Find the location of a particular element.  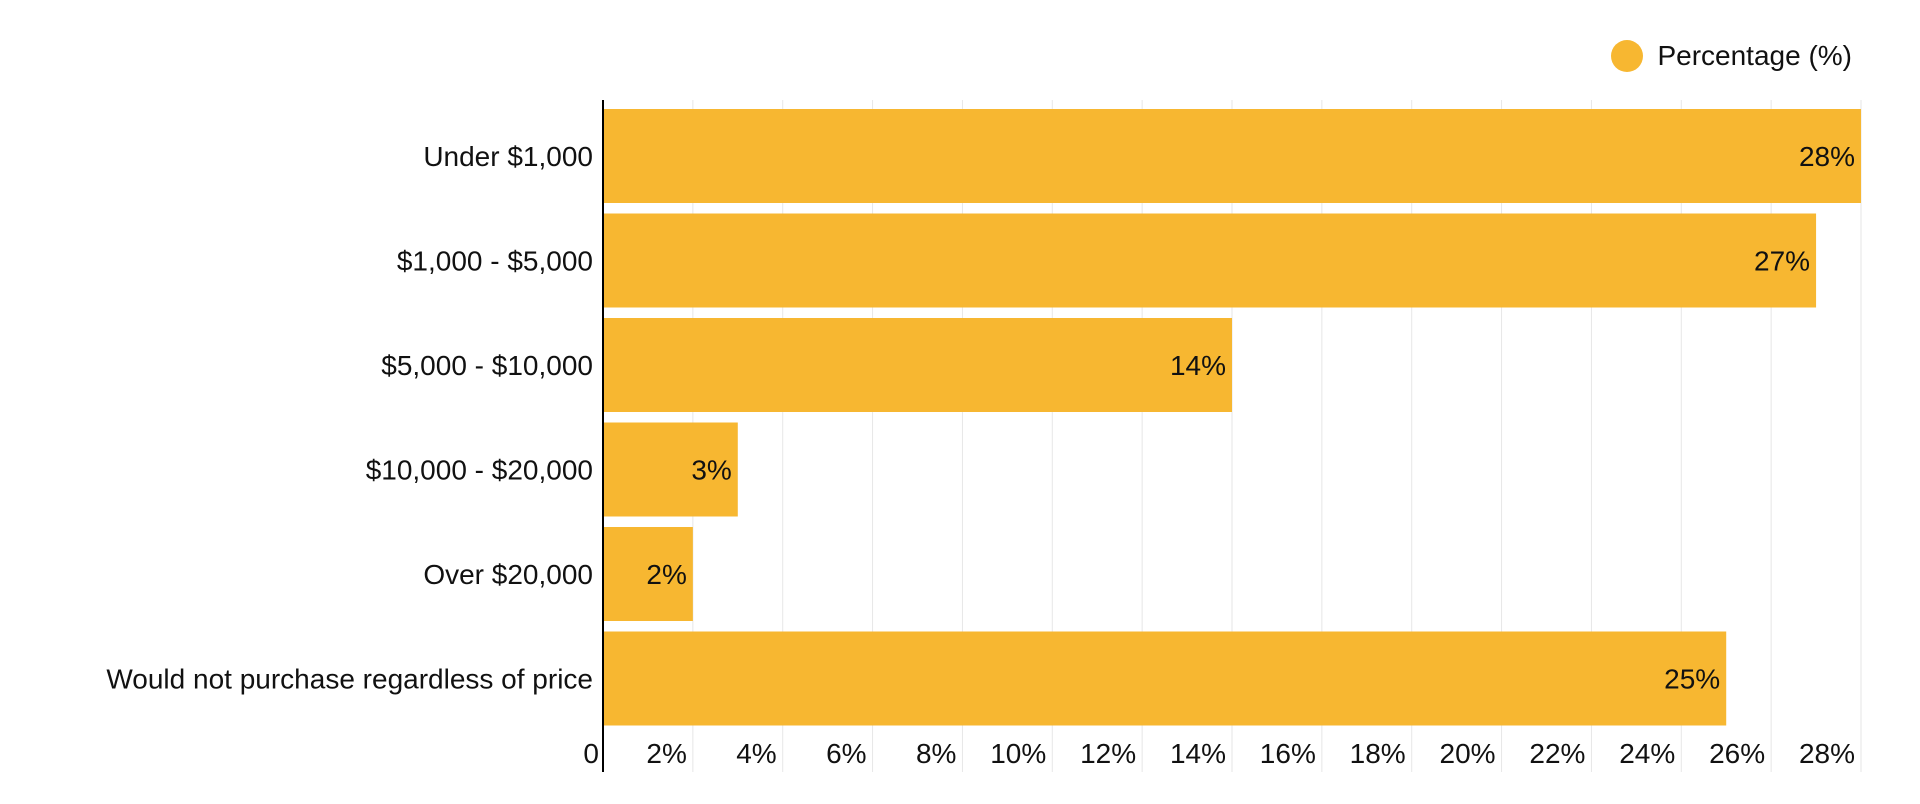

category-label: $5,000 - $10,000 is located at coordinates (487, 365).